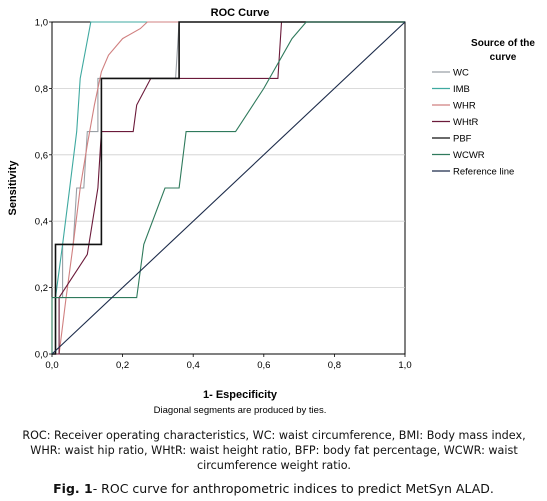 Image resolution: width=547 pixels, height=501 pixels. Describe the element at coordinates (483, 172) in the screenshot. I see `legend-label-reference-line: Reference line` at that location.